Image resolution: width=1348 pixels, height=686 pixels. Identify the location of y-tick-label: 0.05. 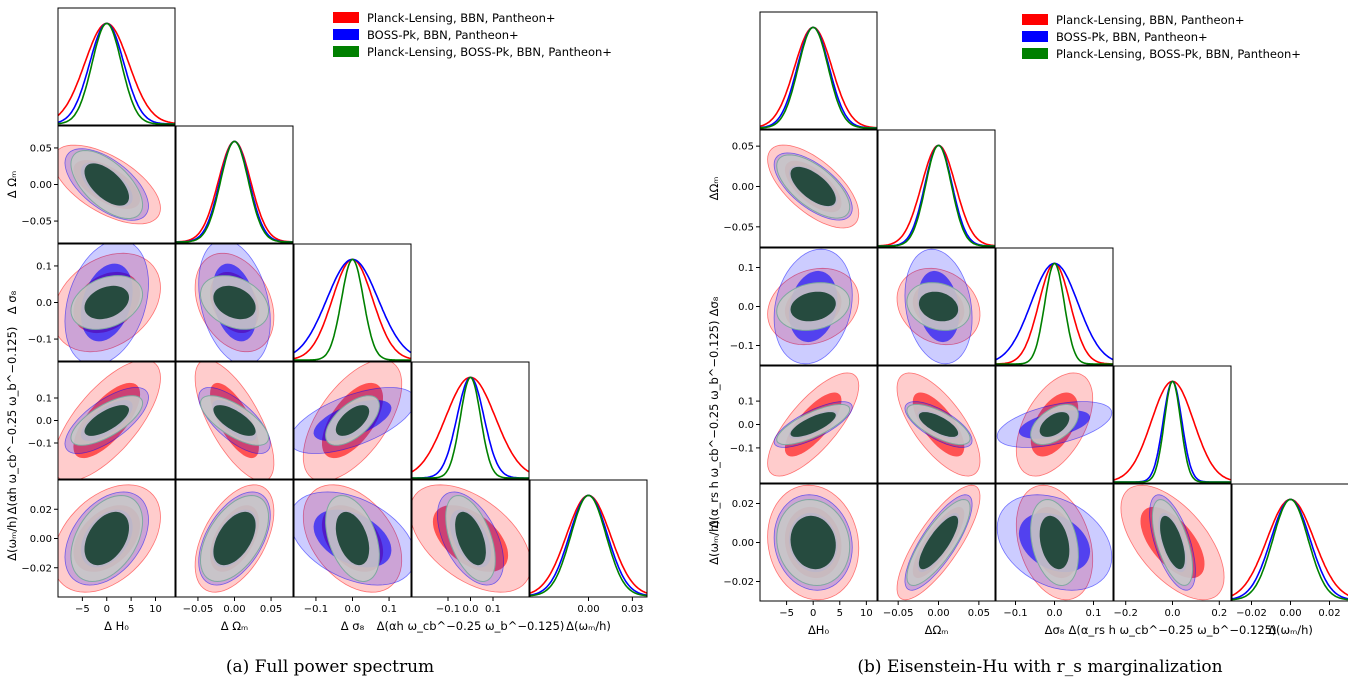
(743, 147).